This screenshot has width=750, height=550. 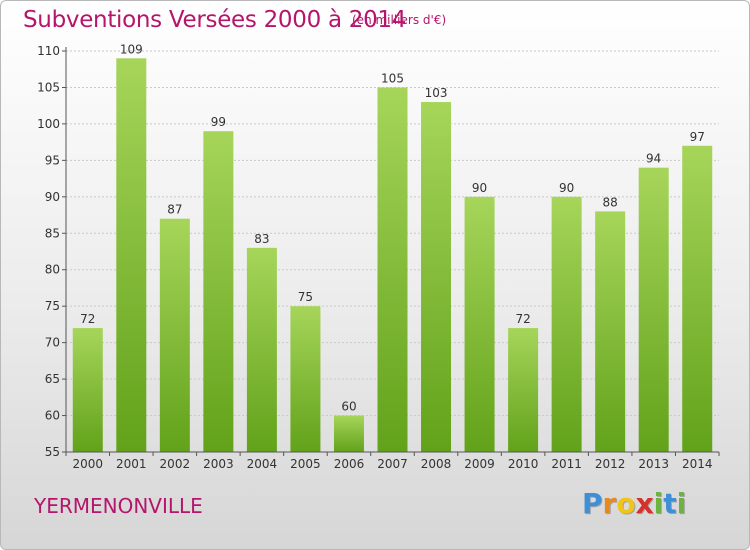 I want to click on data-label: 97, so click(x=697, y=137).